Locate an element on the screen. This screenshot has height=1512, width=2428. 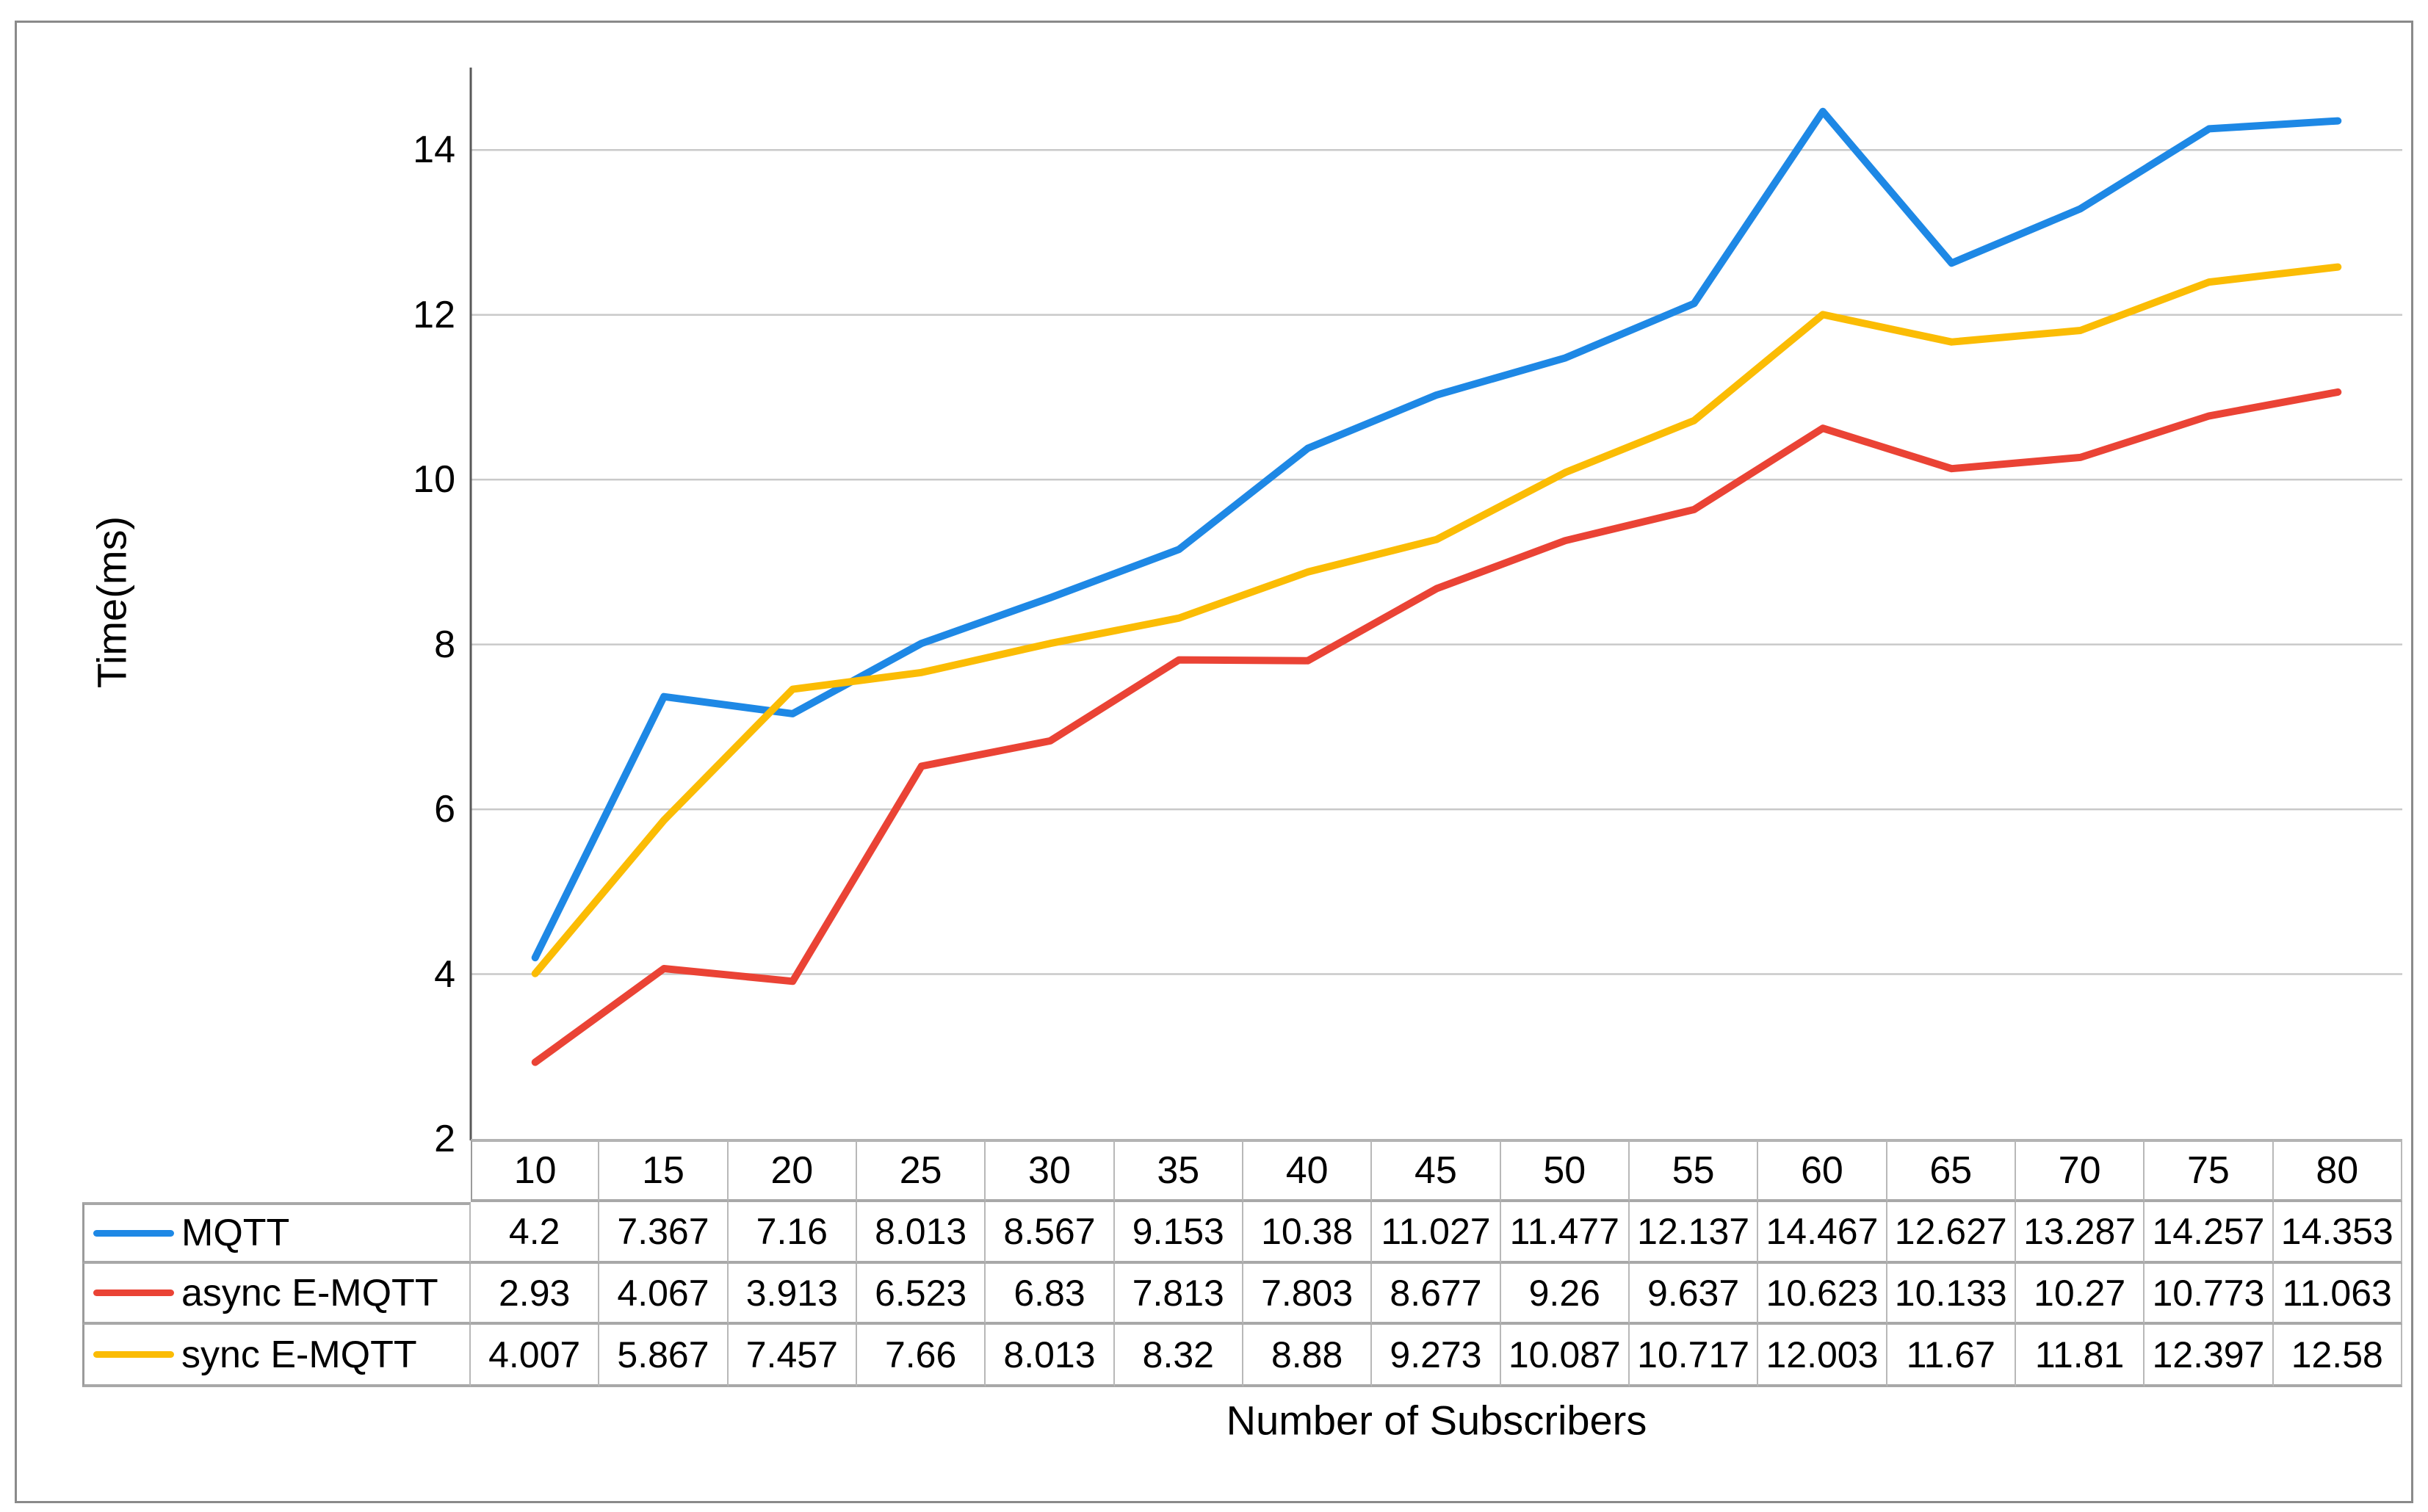
x-tick-label-50: 50 is located at coordinates (1565, 1170).